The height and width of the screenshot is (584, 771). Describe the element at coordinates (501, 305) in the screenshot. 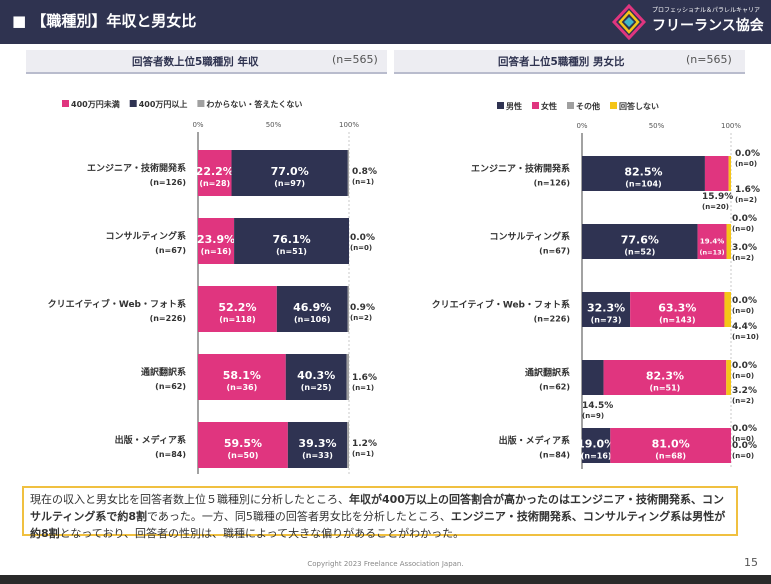

I see `category-label: クリエイティブ・Web・フォト系` at that location.